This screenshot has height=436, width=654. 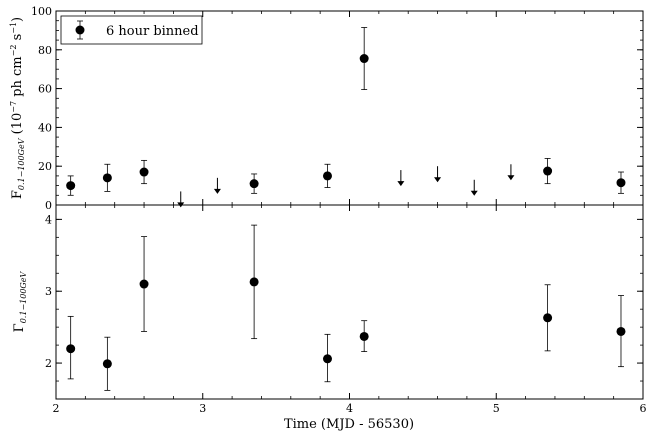 I want to click on flux-ylabel-unit: (10, so click(x=17, y=126).